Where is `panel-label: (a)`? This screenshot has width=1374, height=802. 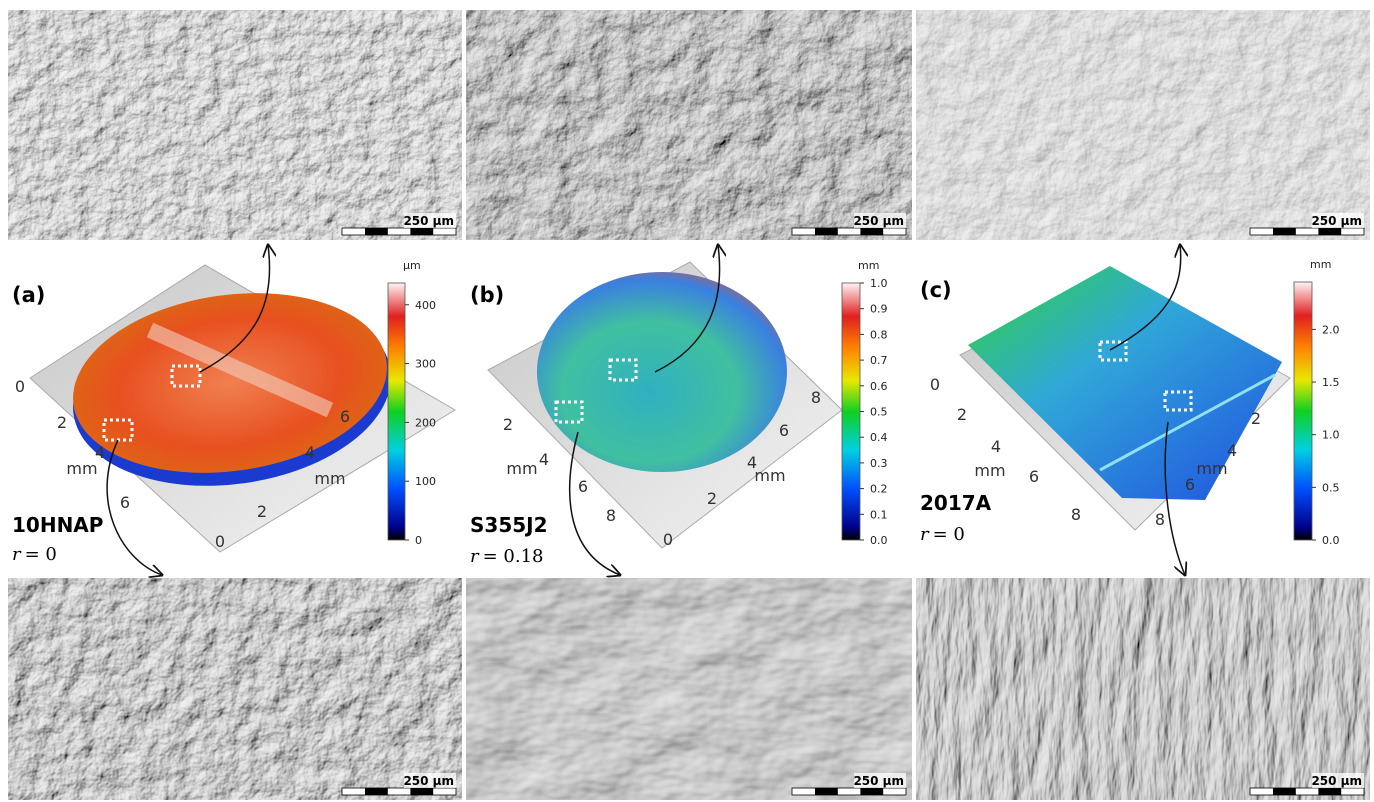
panel-label: (a) is located at coordinates (28, 295).